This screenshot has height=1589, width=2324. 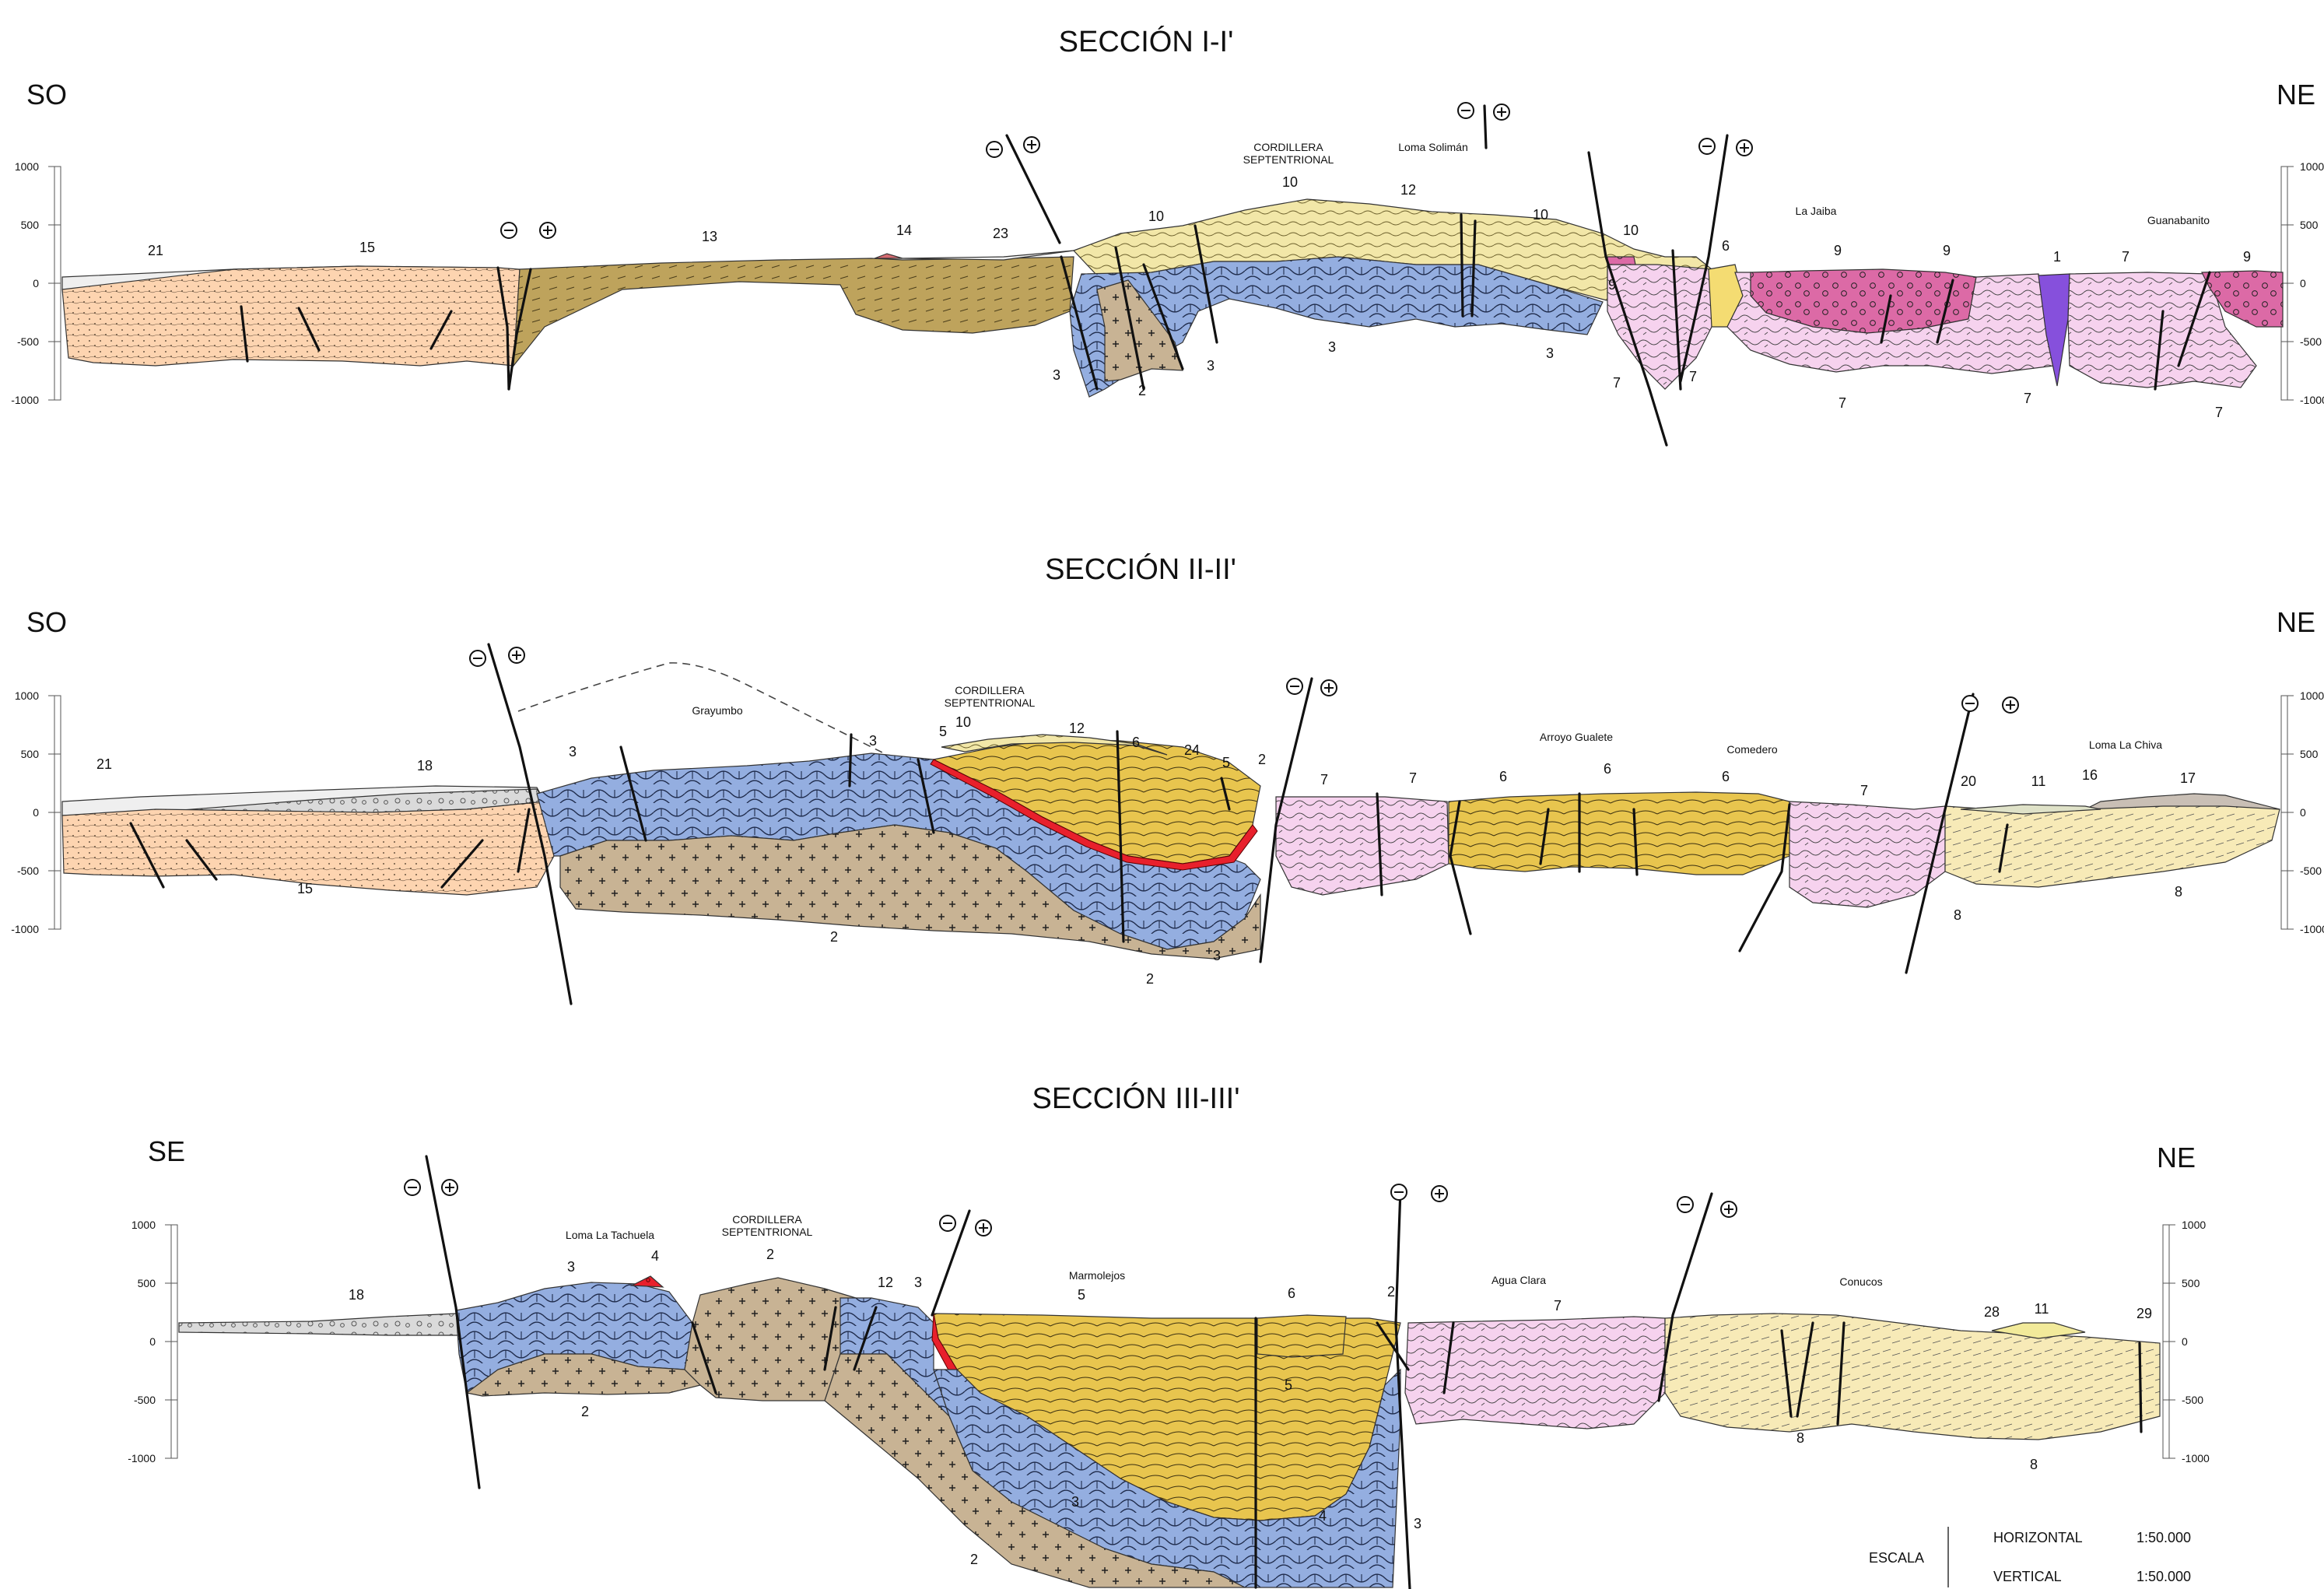 What do you see at coordinates (166, 1151) in the screenshot?
I see `section-3-left-direction: SE` at bounding box center [166, 1151].